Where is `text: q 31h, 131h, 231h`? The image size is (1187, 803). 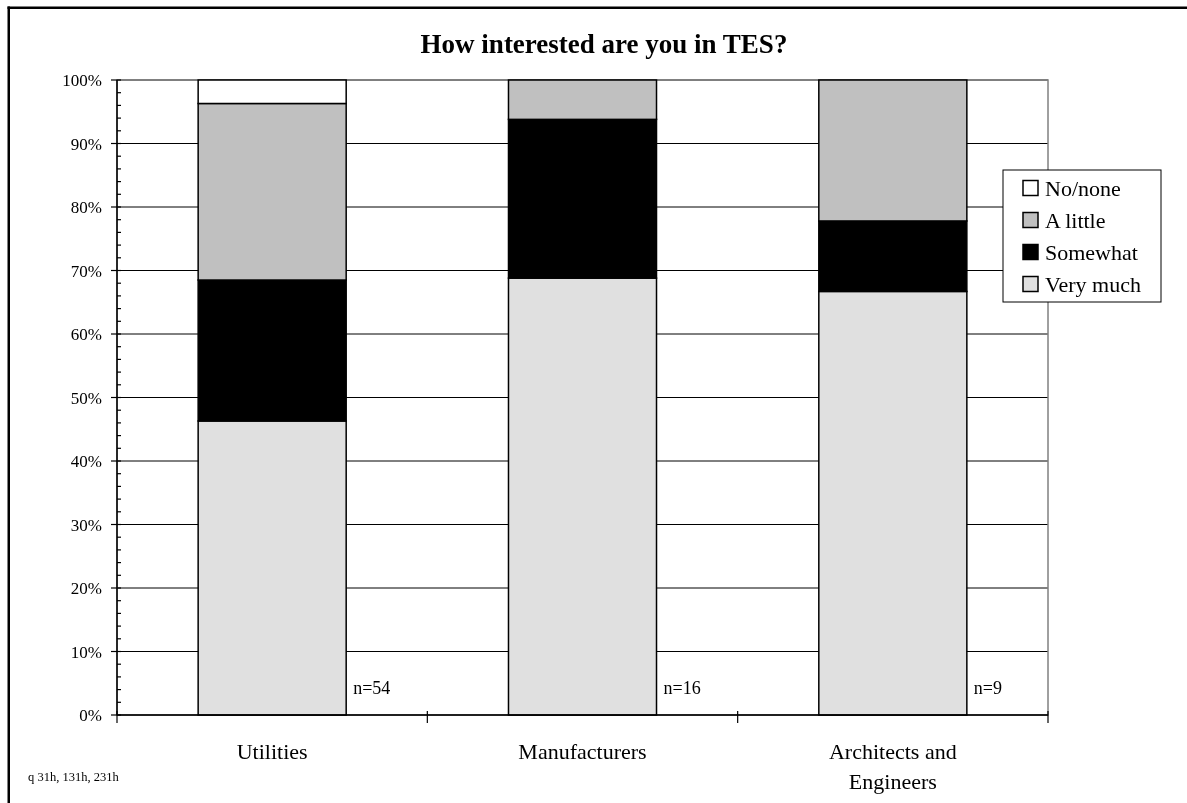
text: q 31h, 131h, 231h is located at coordinates (74, 777).